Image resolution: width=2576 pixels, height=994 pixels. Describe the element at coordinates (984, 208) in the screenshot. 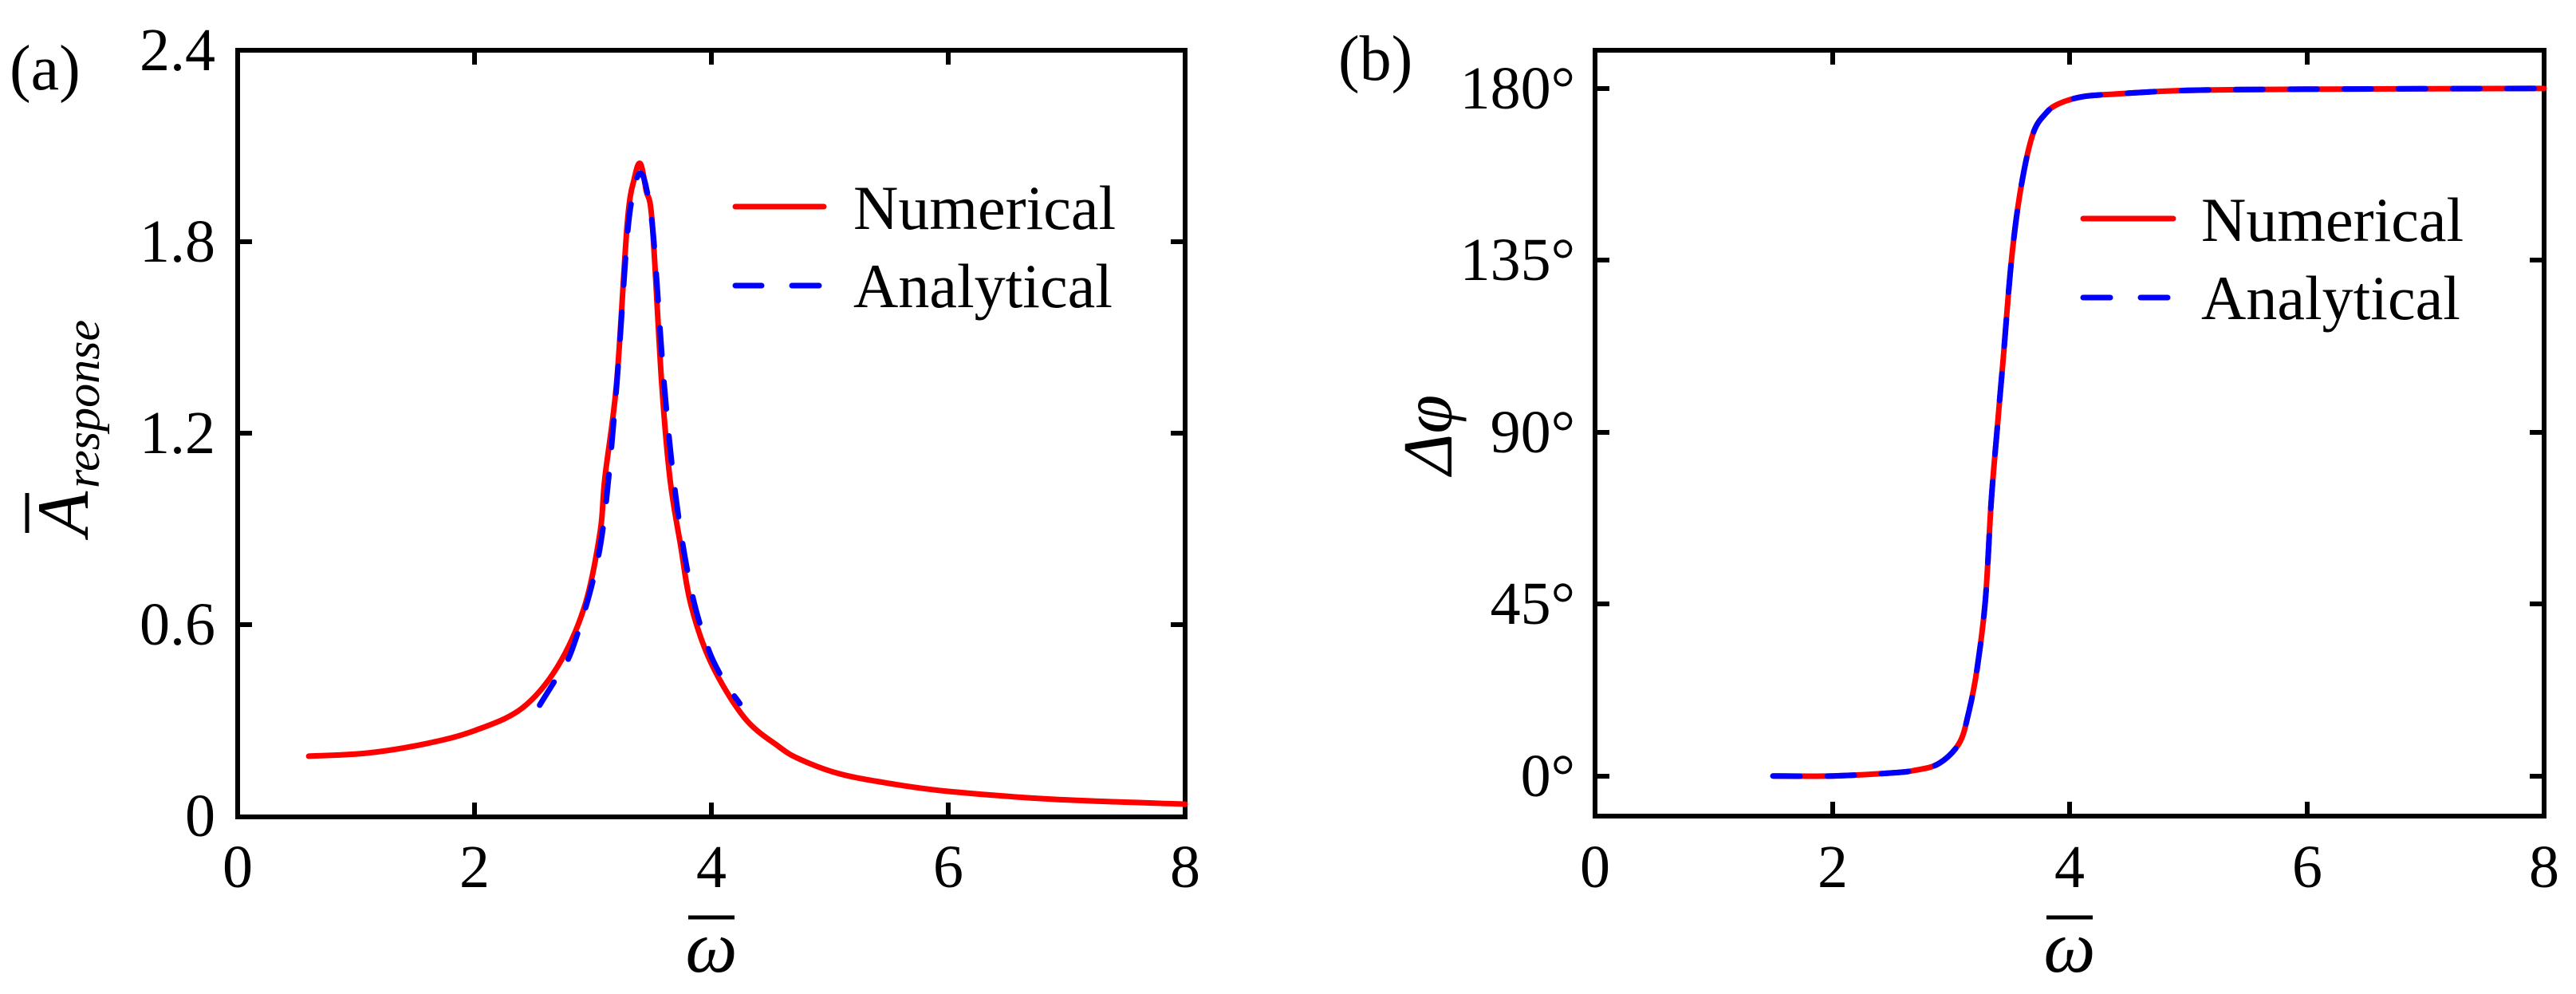

I see `legend-label-numerical-a: Numerical` at that location.